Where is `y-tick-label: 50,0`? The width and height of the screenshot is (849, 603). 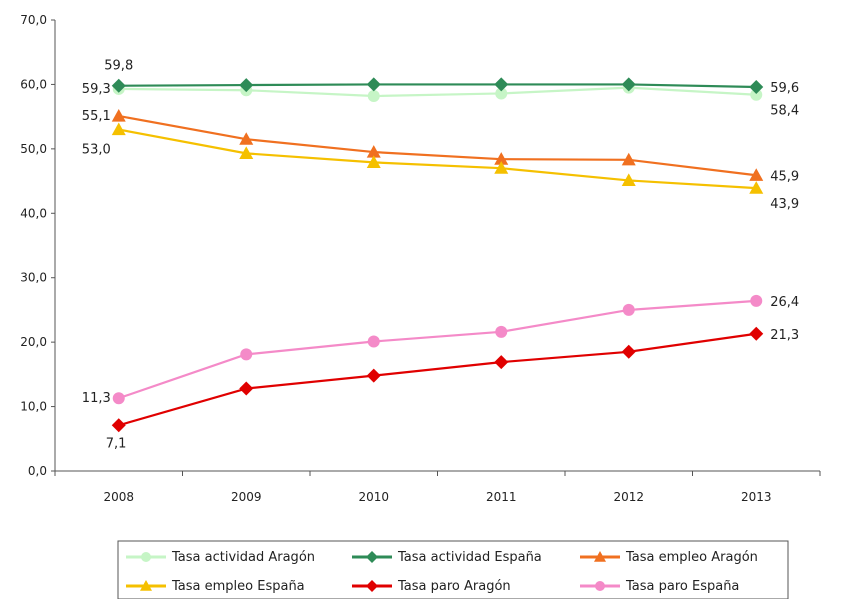 y-tick-label: 50,0 is located at coordinates (33, 149).